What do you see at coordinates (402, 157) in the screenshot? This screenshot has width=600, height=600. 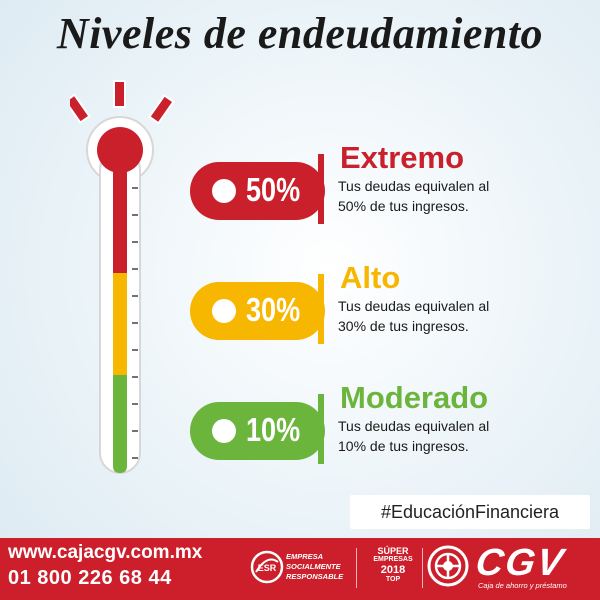 I see `level-name: Extremo` at bounding box center [402, 157].